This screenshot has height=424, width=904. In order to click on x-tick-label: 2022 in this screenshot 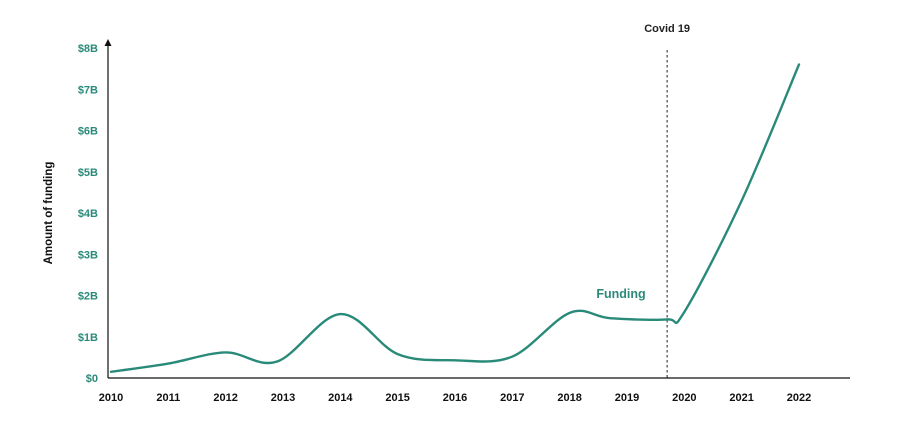, I will do `click(799, 398)`.